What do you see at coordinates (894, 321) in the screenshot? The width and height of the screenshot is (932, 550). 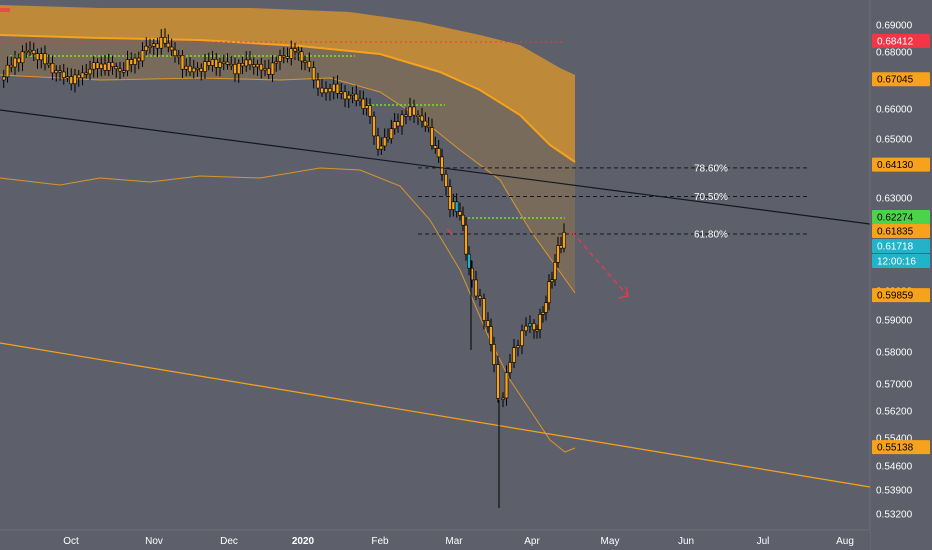 I see `price-tick-label: 0.59000` at bounding box center [894, 321].